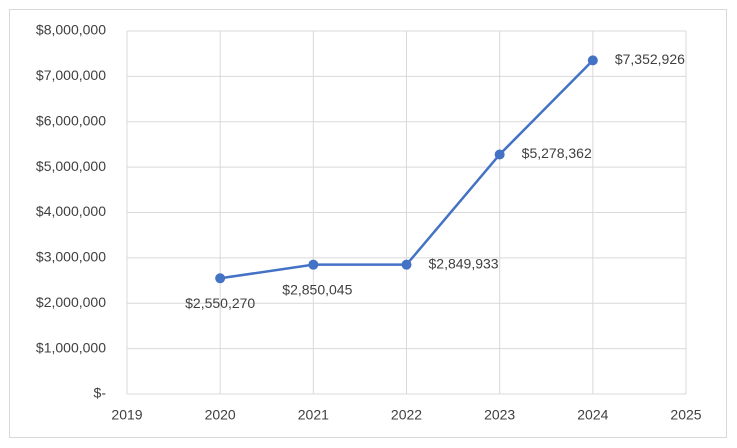 The height and width of the screenshot is (448, 737). Describe the element at coordinates (685, 415) in the screenshot. I see `x-tick-label: 2025` at that location.